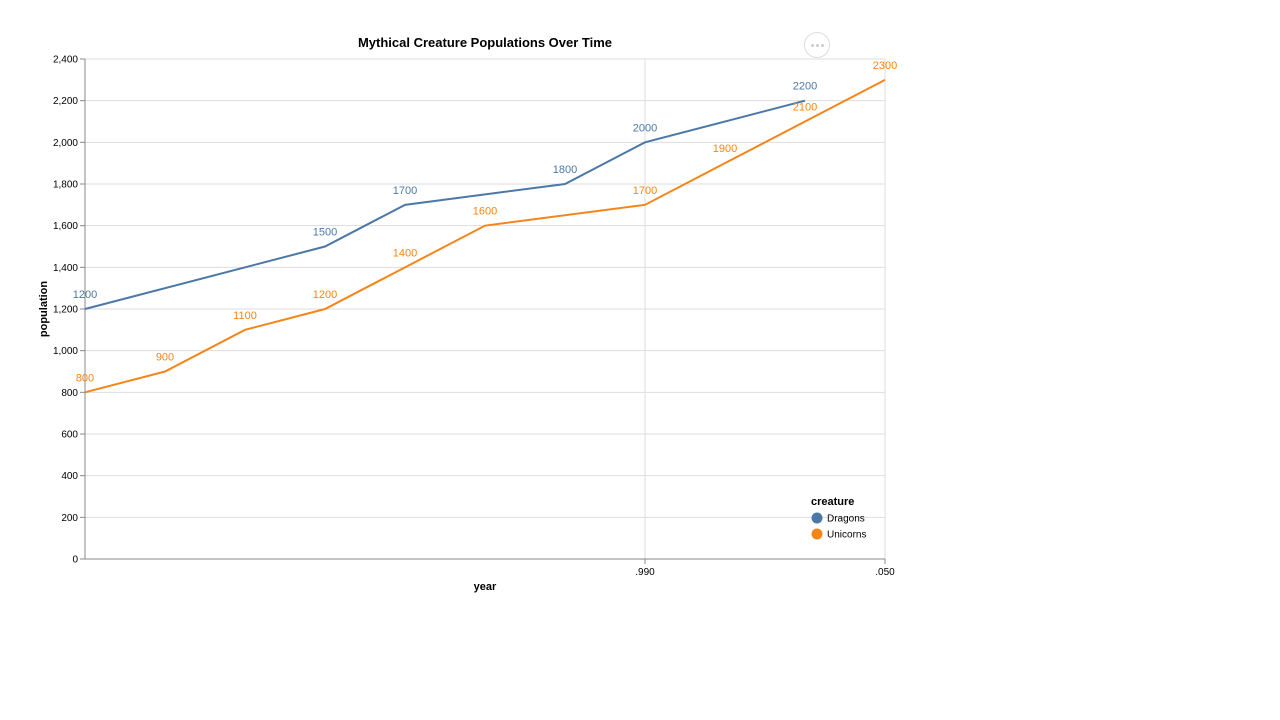  I want to click on x-tick-label: .990, so click(645, 572).